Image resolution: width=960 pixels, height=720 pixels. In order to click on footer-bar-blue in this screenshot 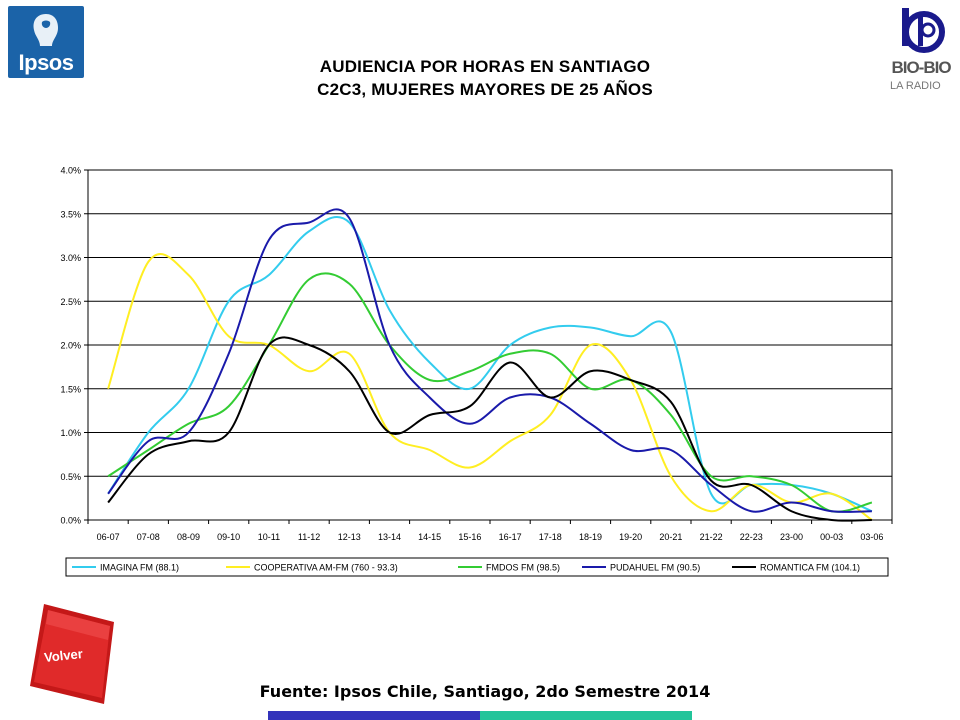, I will do `click(374, 715)`.